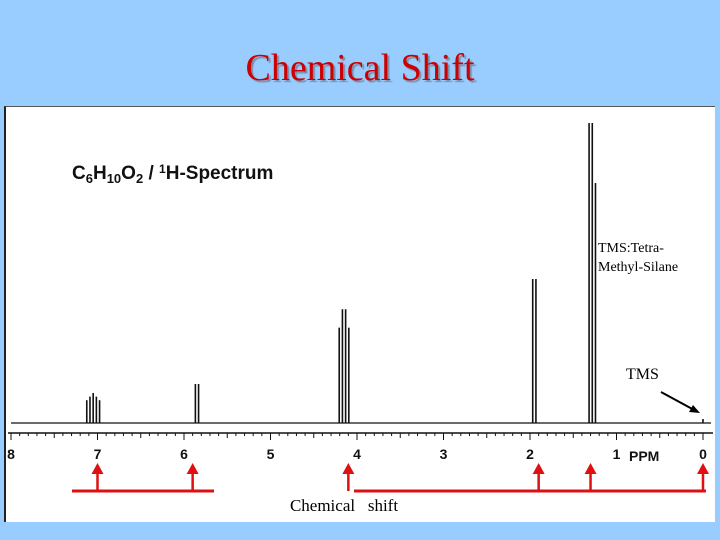 This screenshot has height=540, width=720. Describe the element at coordinates (678, 401) in the screenshot. I see `tms-arrow-line` at that location.